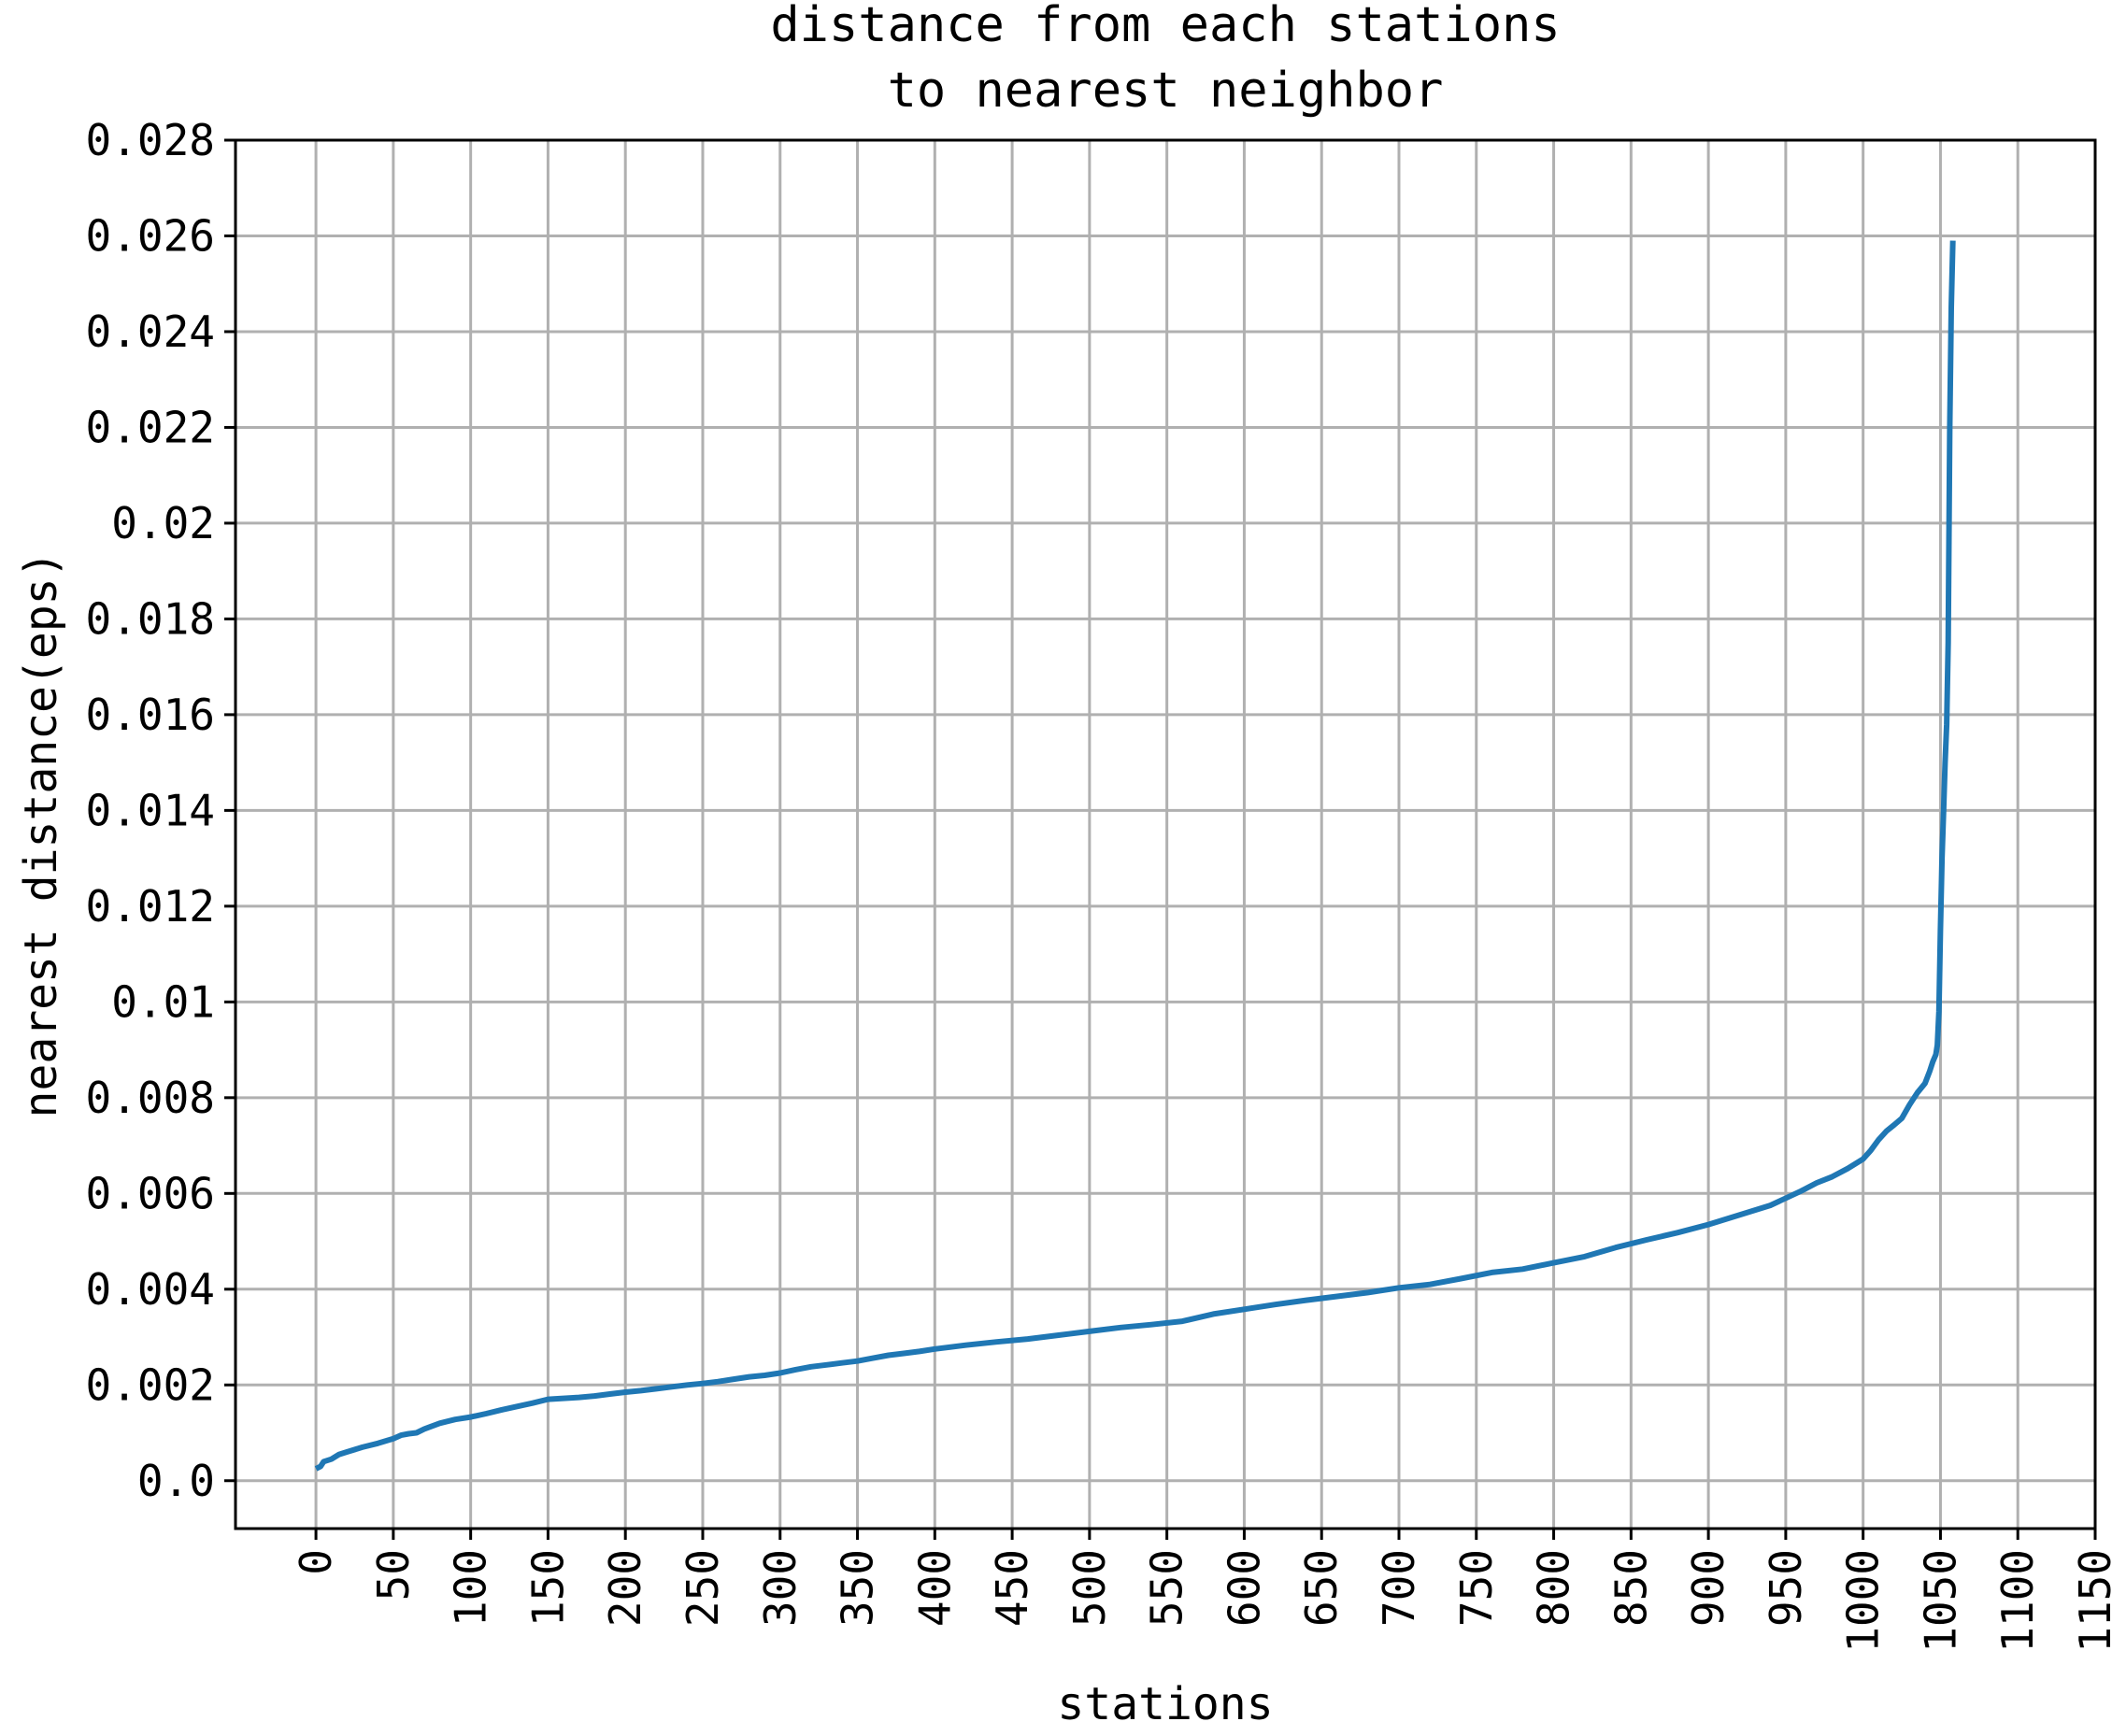 Image resolution: width=2112 pixels, height=1736 pixels. Describe the element at coordinates (150, 618) in the screenshot. I see `y-tick-label: 0.018` at that location.